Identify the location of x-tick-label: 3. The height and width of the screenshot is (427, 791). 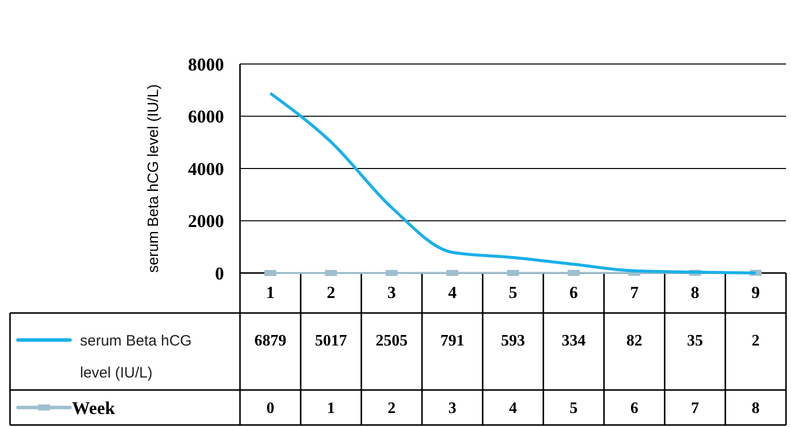
(391, 292).